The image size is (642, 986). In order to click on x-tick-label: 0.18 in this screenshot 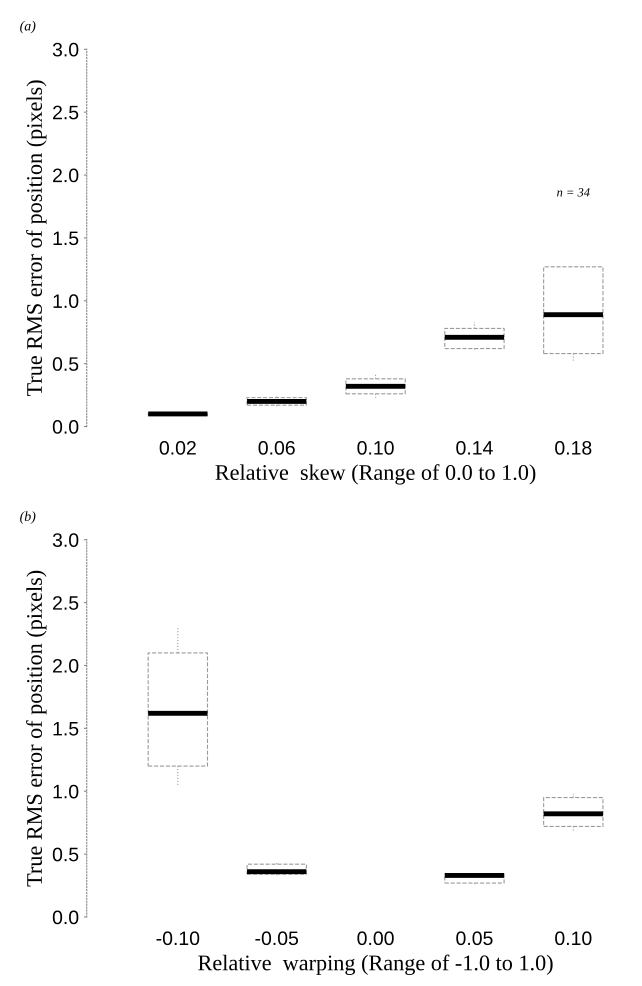, I will do `click(573, 447)`.